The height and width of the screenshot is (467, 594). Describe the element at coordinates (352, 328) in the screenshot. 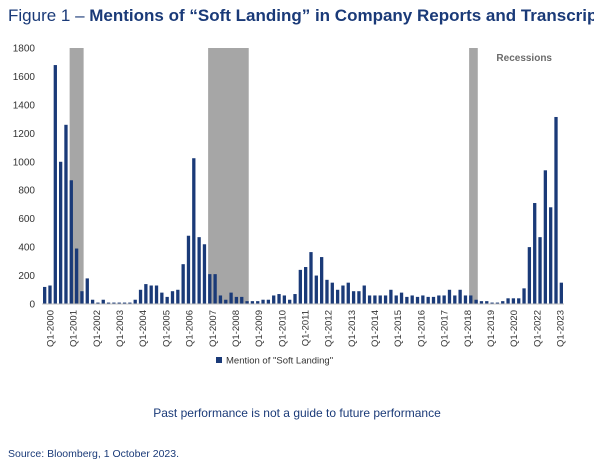

I see `x-tick-label: Q1-2013` at that location.